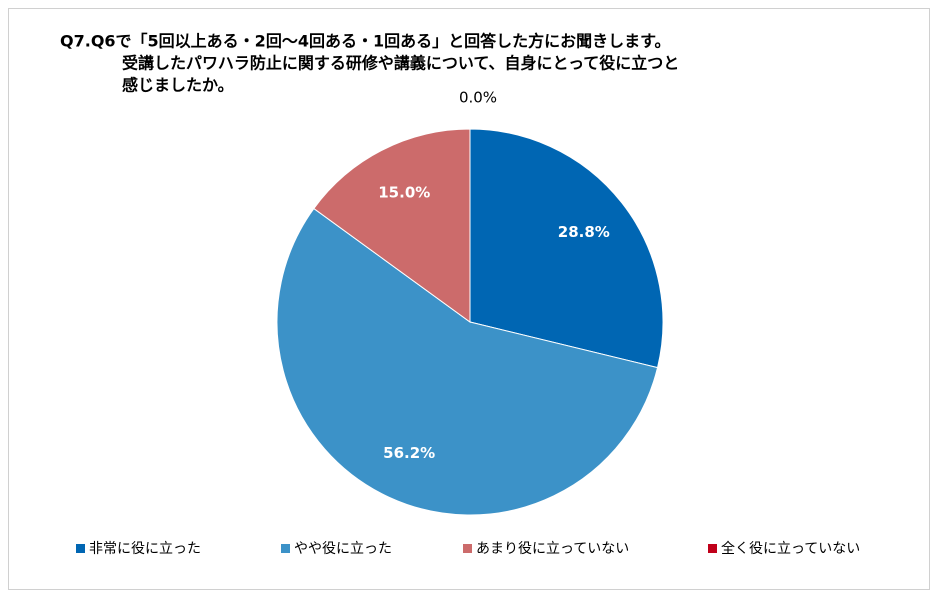 Image resolution: width=939 pixels, height=601 pixels. I want to click on chart-title: 感じましたか。, so click(178, 85).